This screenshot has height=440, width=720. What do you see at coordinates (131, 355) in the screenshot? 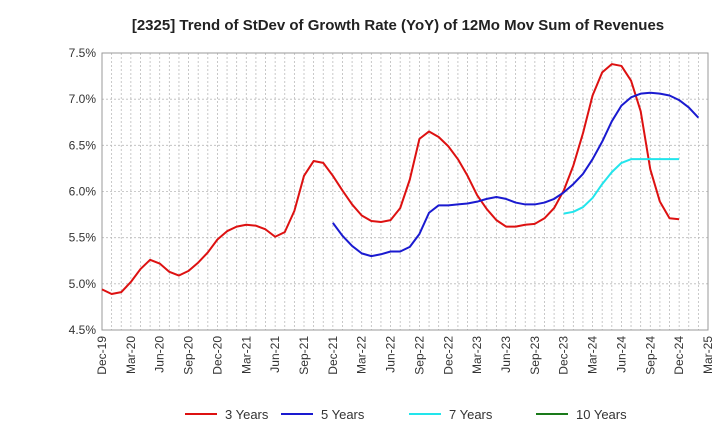
I see `x-tick-label: Mar-20` at bounding box center [131, 355].